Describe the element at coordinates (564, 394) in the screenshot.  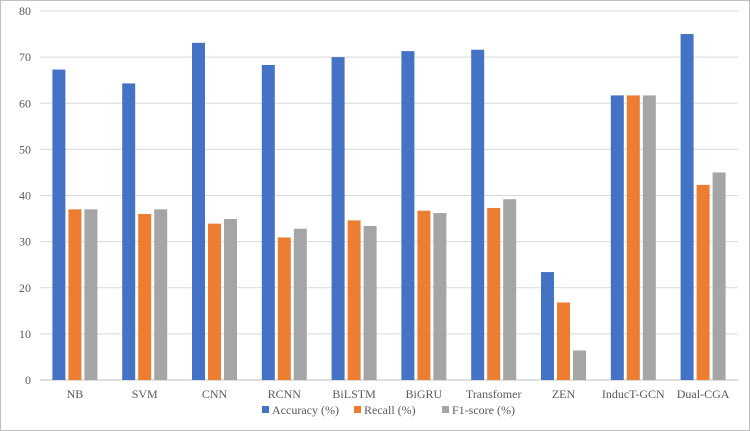
I see `x-tick-label: ZEN` at that location.